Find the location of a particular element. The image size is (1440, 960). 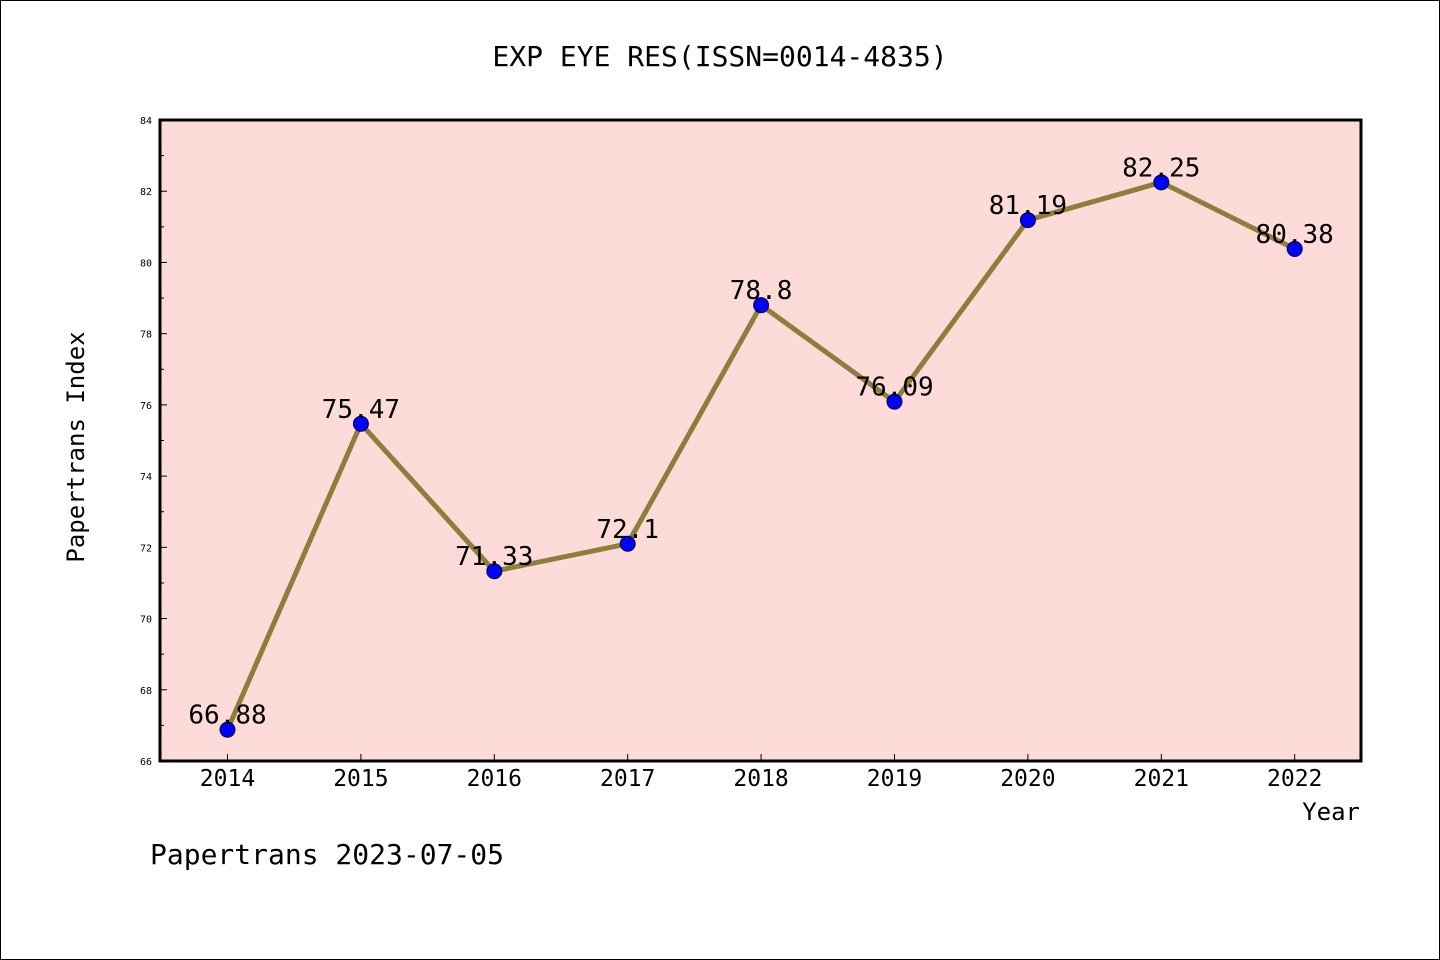

y-tick-label: 78 is located at coordinates (146, 335).